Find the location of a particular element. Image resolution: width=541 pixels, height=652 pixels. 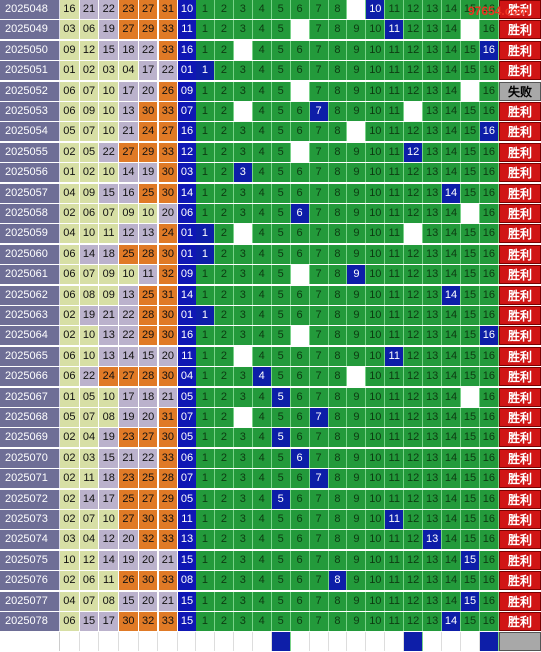

number-cell: 15 is located at coordinates (129, 601).